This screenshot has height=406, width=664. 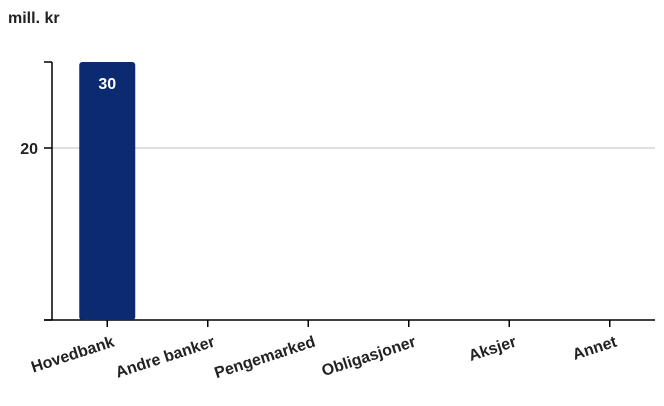 What do you see at coordinates (72, 355) in the screenshot?
I see `x-category-label: Hovedbank` at bounding box center [72, 355].